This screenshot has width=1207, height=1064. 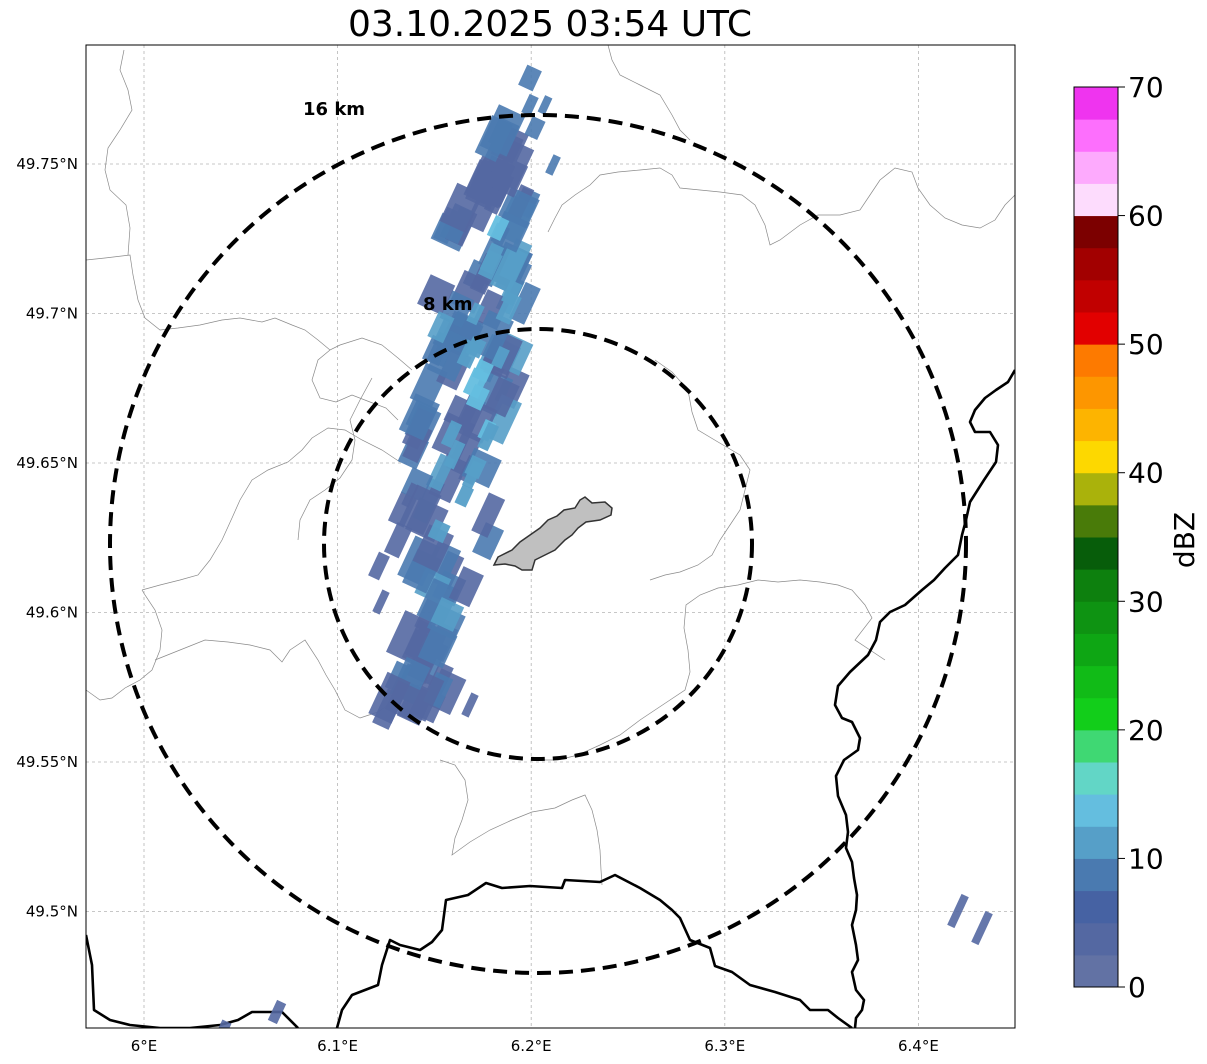 I want to click on lon-tick-label: 6.1°E, so click(x=337, y=1046).